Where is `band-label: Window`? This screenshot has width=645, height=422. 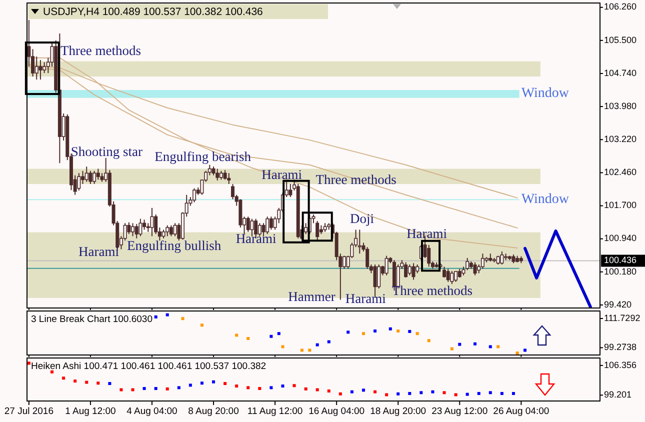 band-label: Window is located at coordinates (545, 94).